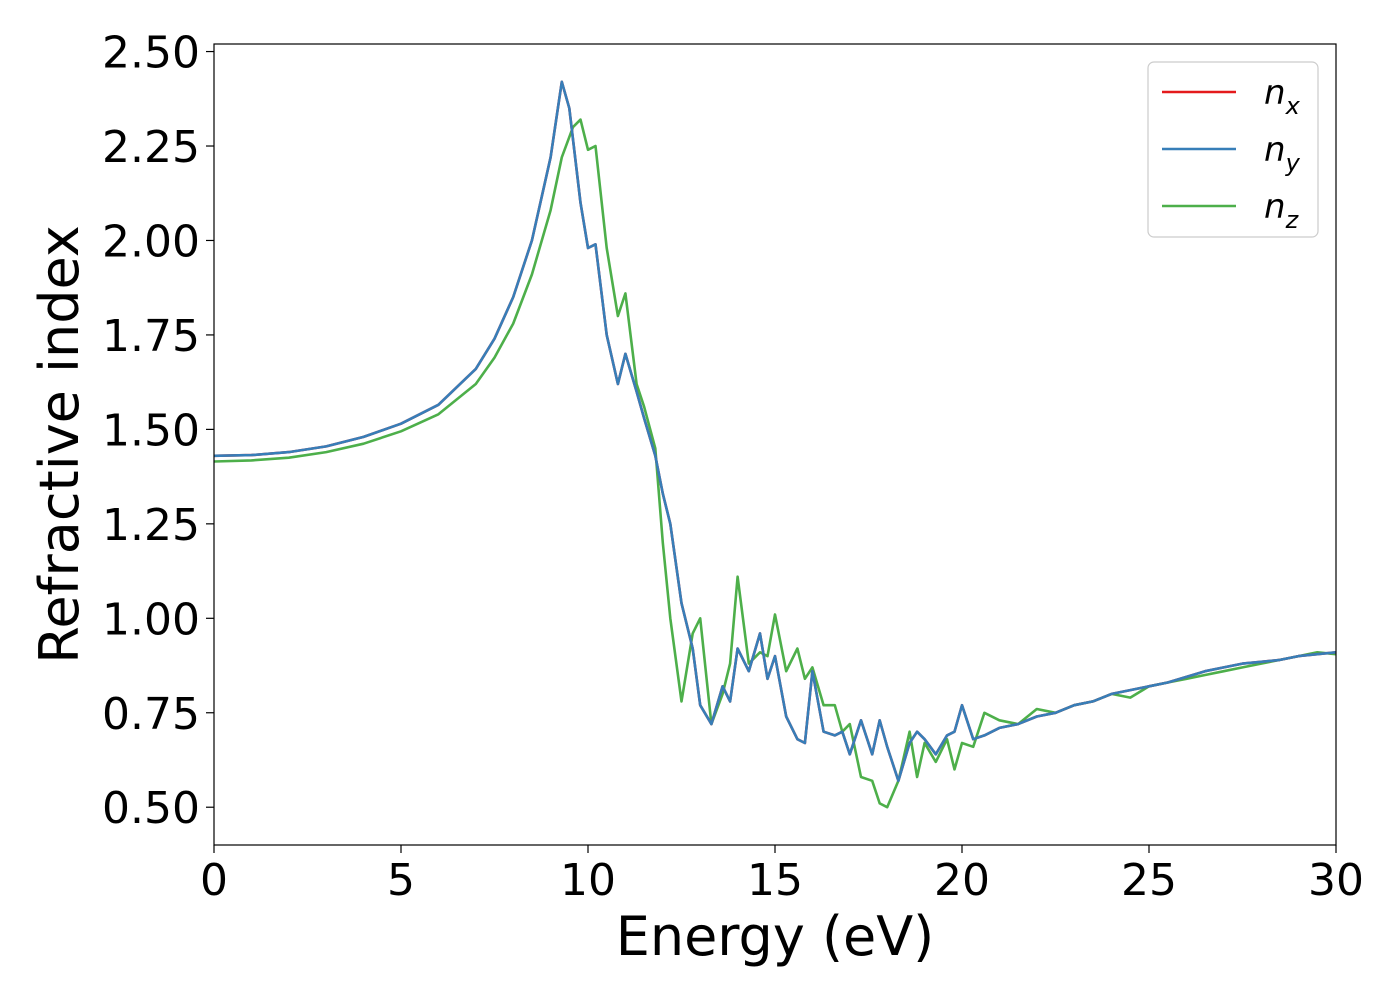 This screenshot has height=1000, width=1400. I want to click on x-axis-label: Energy (eV), so click(775, 936).